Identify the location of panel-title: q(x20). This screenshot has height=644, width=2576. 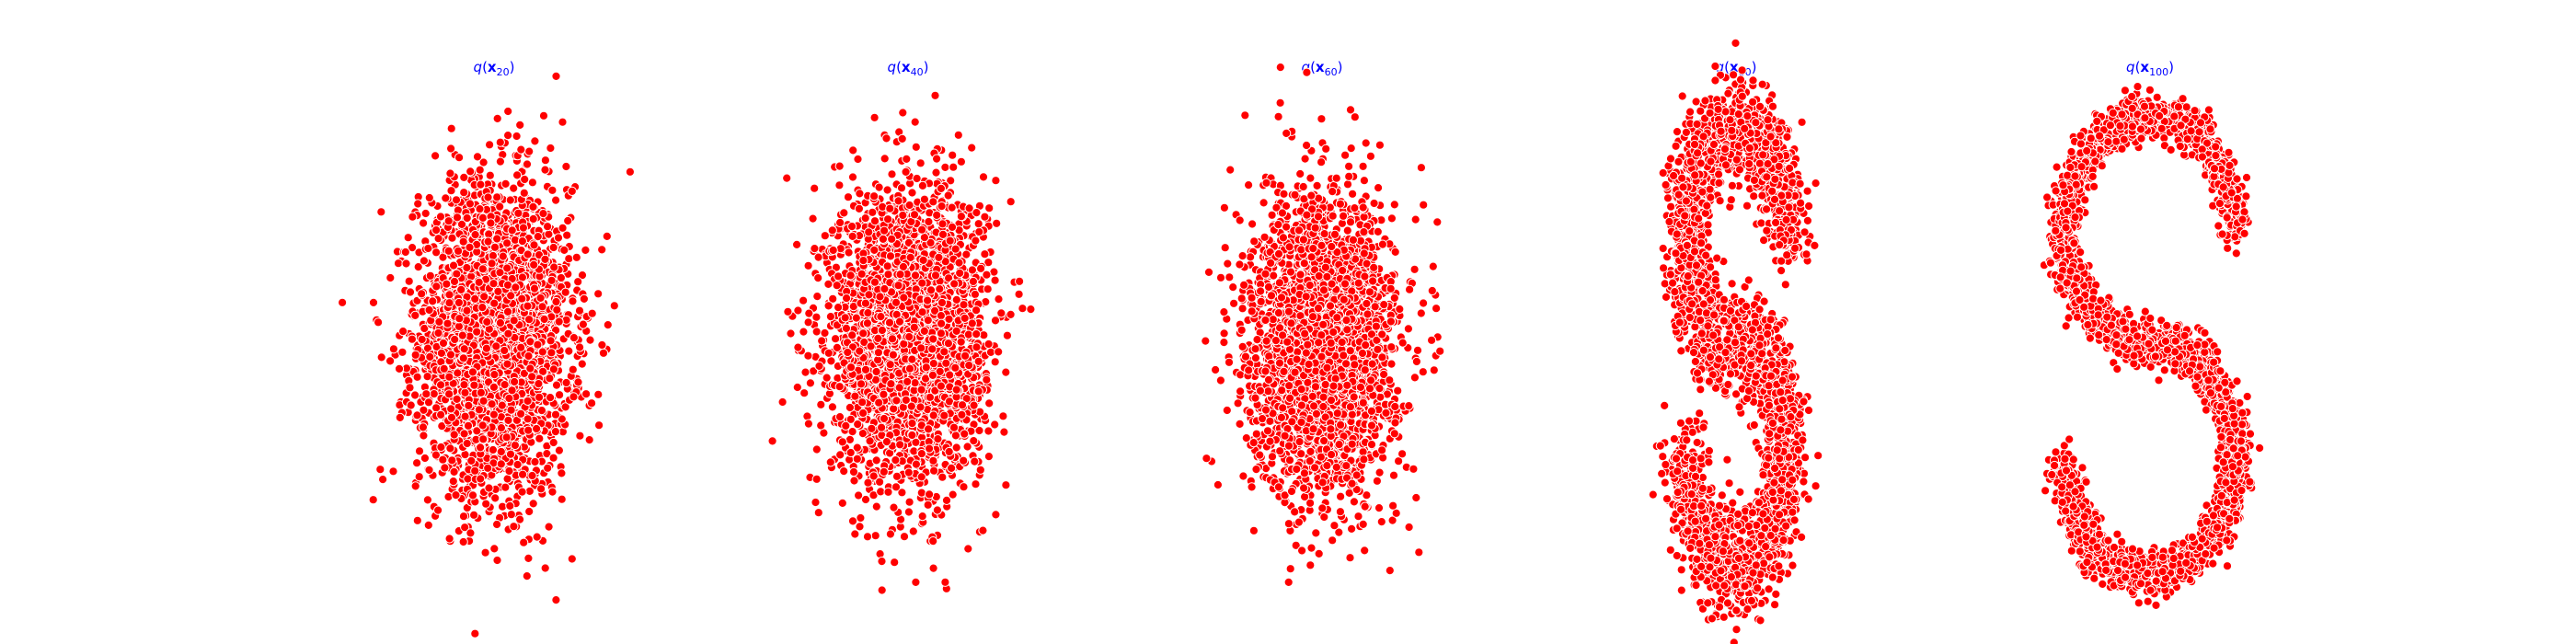
(494, 68).